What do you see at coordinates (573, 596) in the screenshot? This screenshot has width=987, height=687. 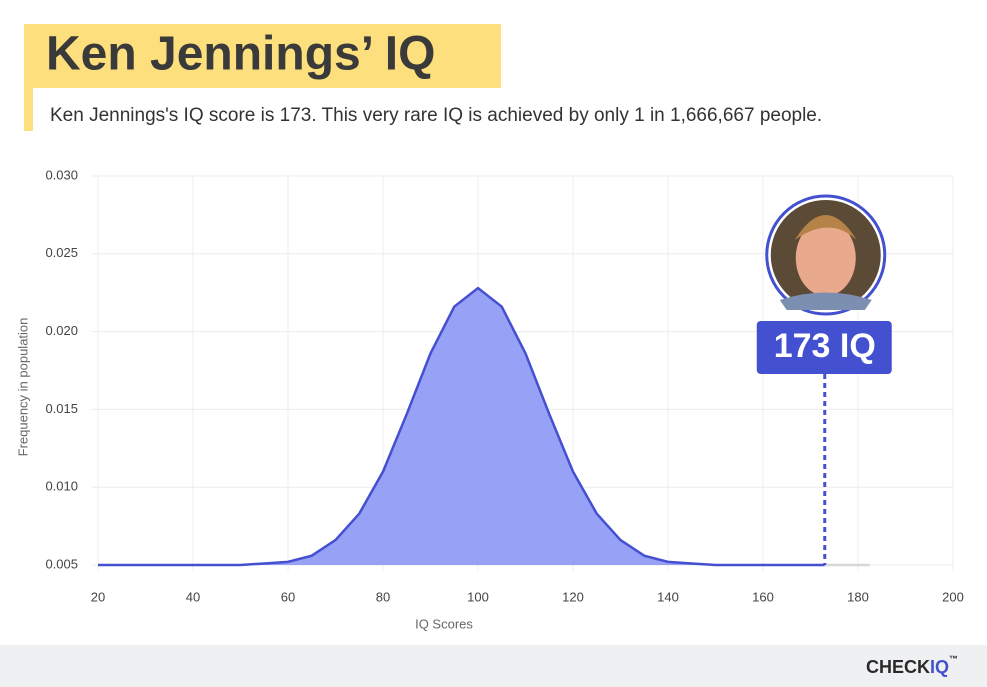 I see `x-tick-label: 120` at bounding box center [573, 596].